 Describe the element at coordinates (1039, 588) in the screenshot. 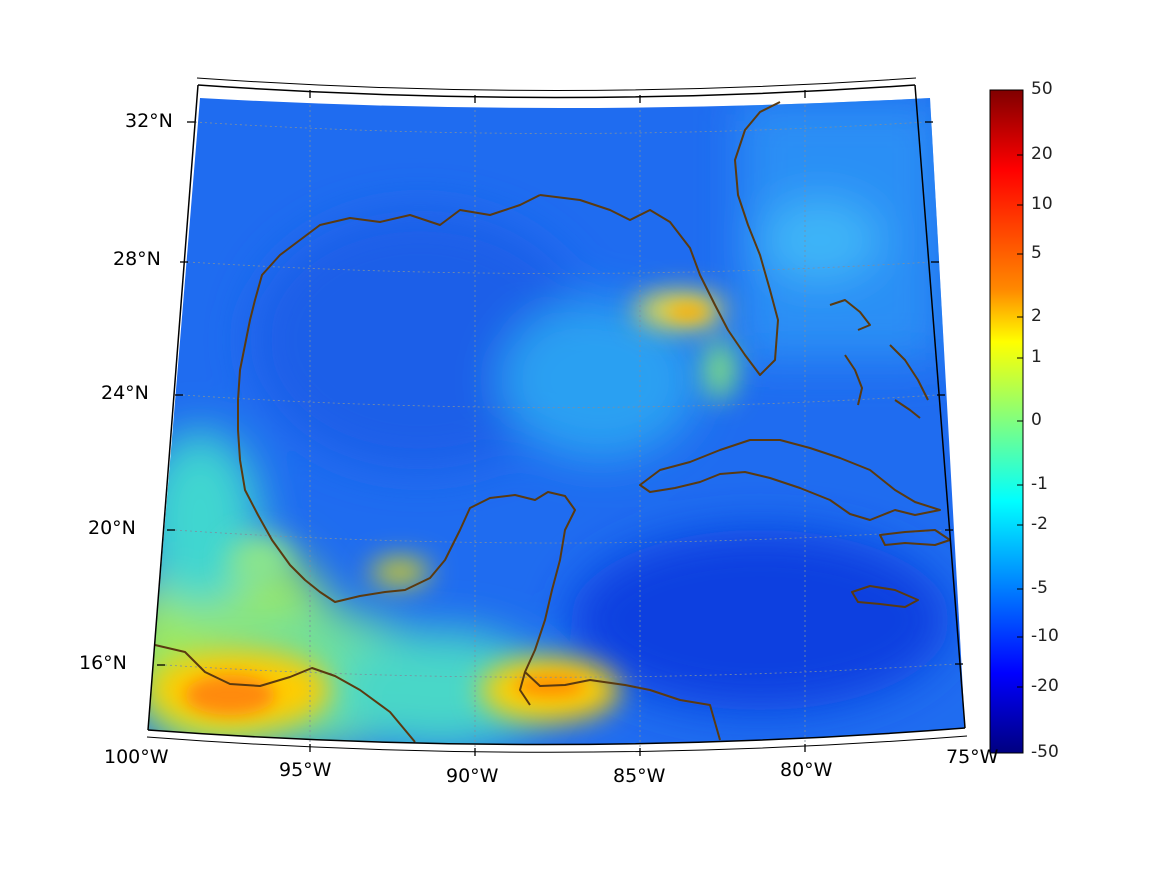

I see `colorbar-label: -5` at that location.